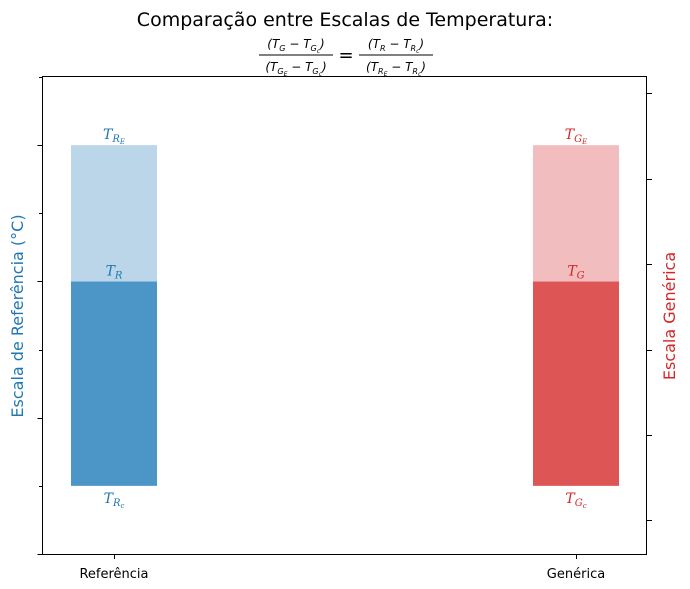  I want to click on label-bottom-generica: TGc, so click(575, 500).